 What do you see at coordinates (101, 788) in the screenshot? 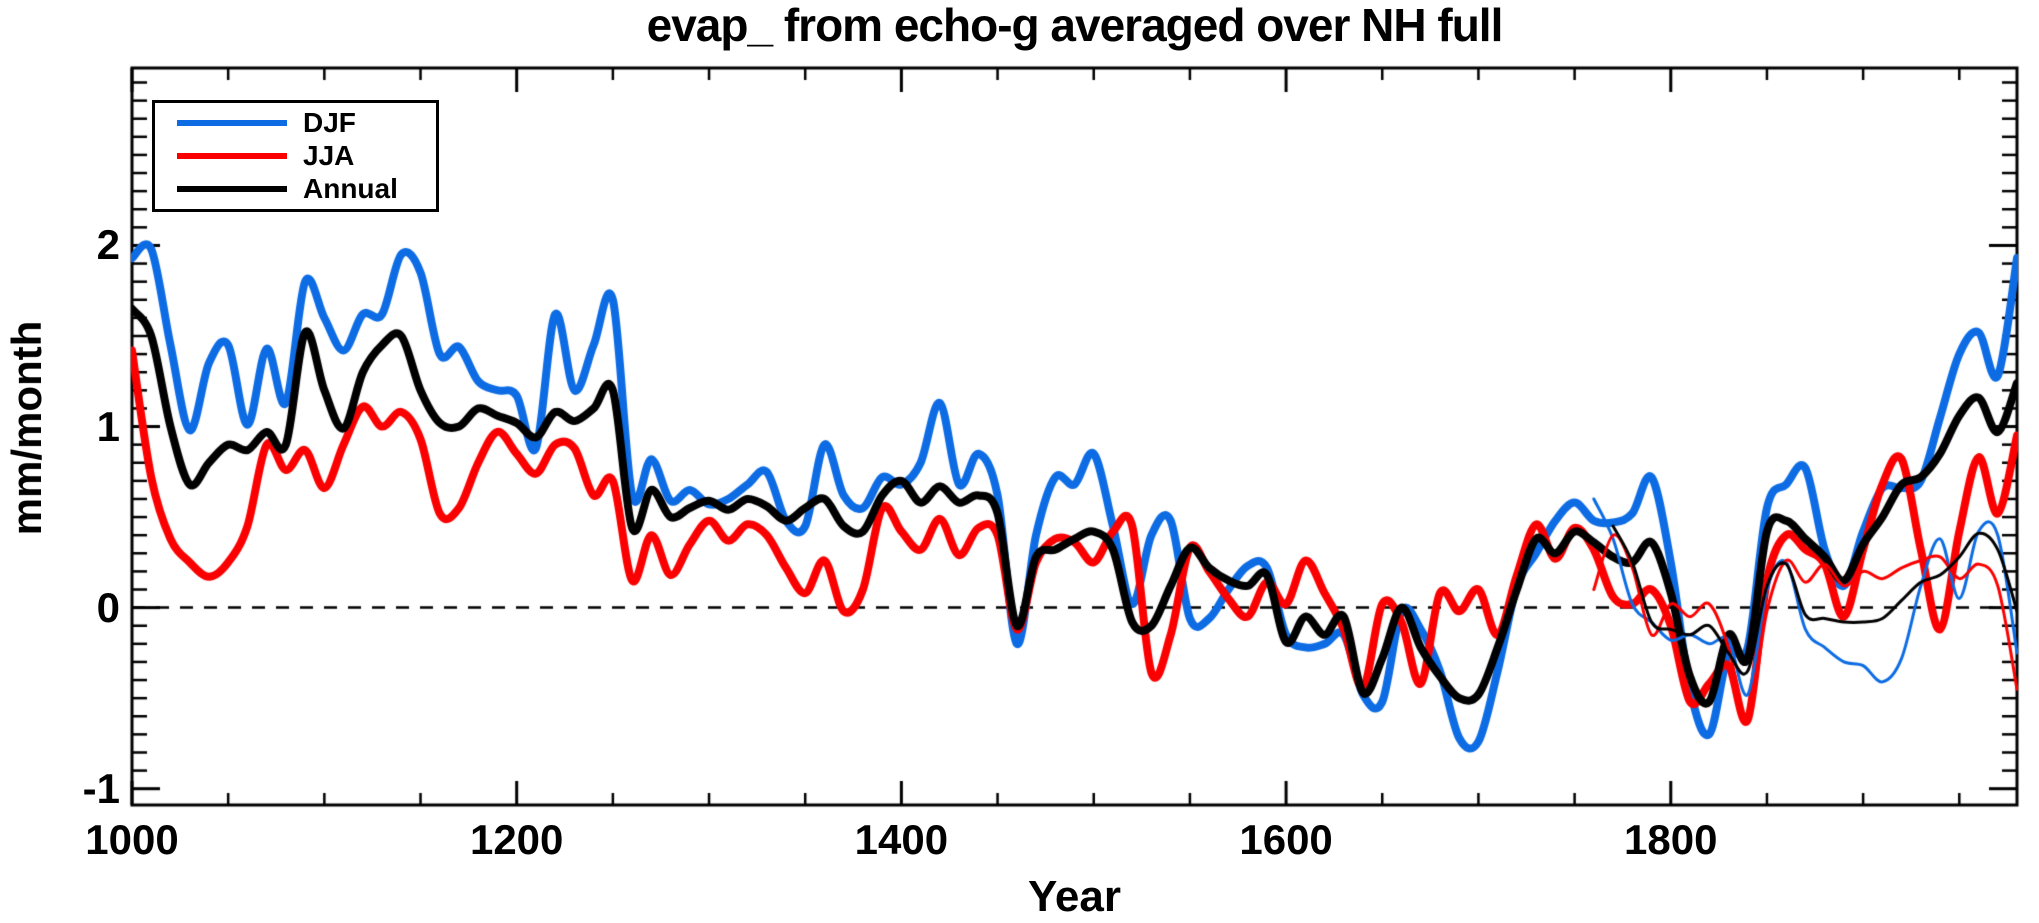
I see `y-tick-label: -1` at bounding box center [101, 788].